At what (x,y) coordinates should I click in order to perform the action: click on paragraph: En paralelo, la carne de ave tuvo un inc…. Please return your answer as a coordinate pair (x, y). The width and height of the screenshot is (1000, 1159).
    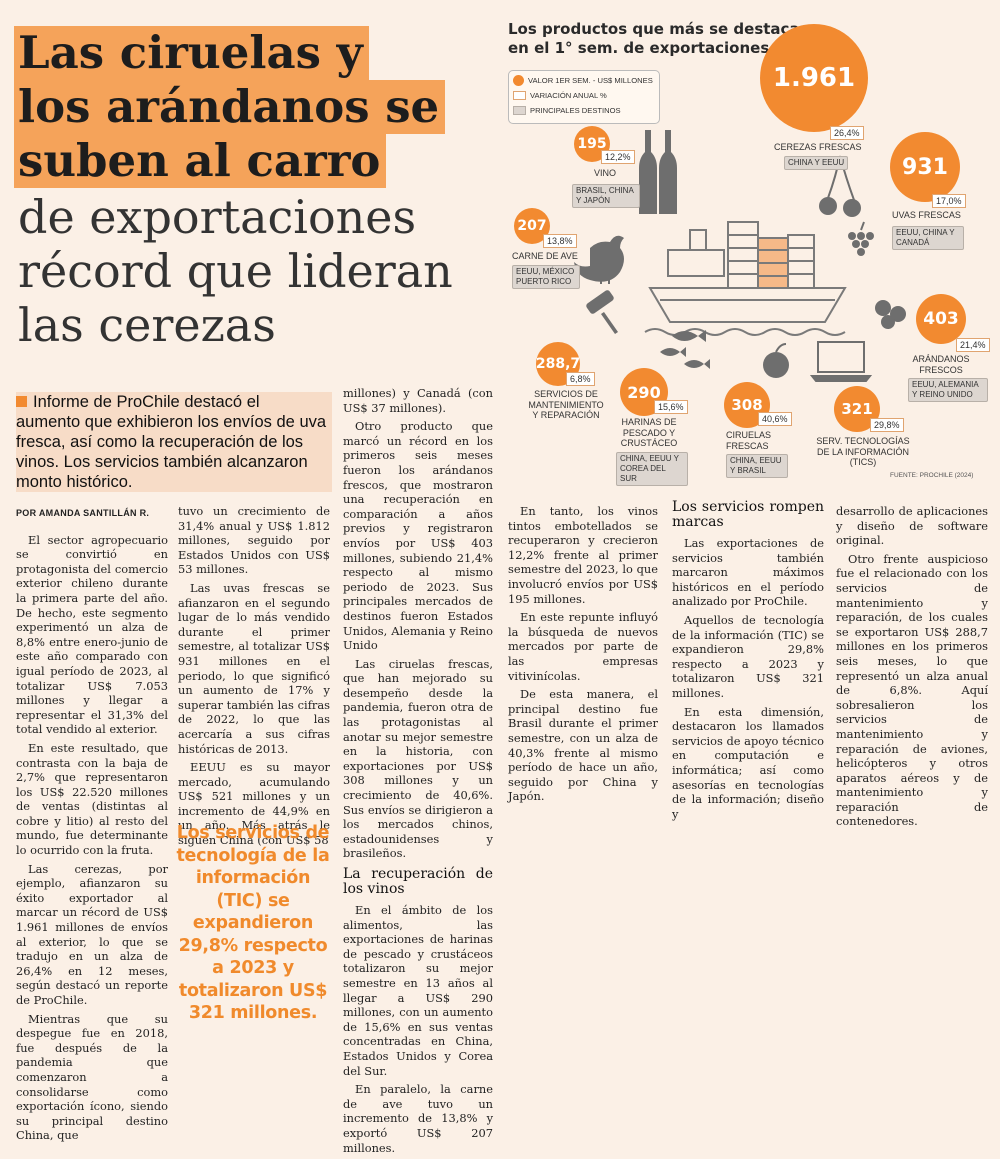
    Looking at the image, I should click on (418, 1118).